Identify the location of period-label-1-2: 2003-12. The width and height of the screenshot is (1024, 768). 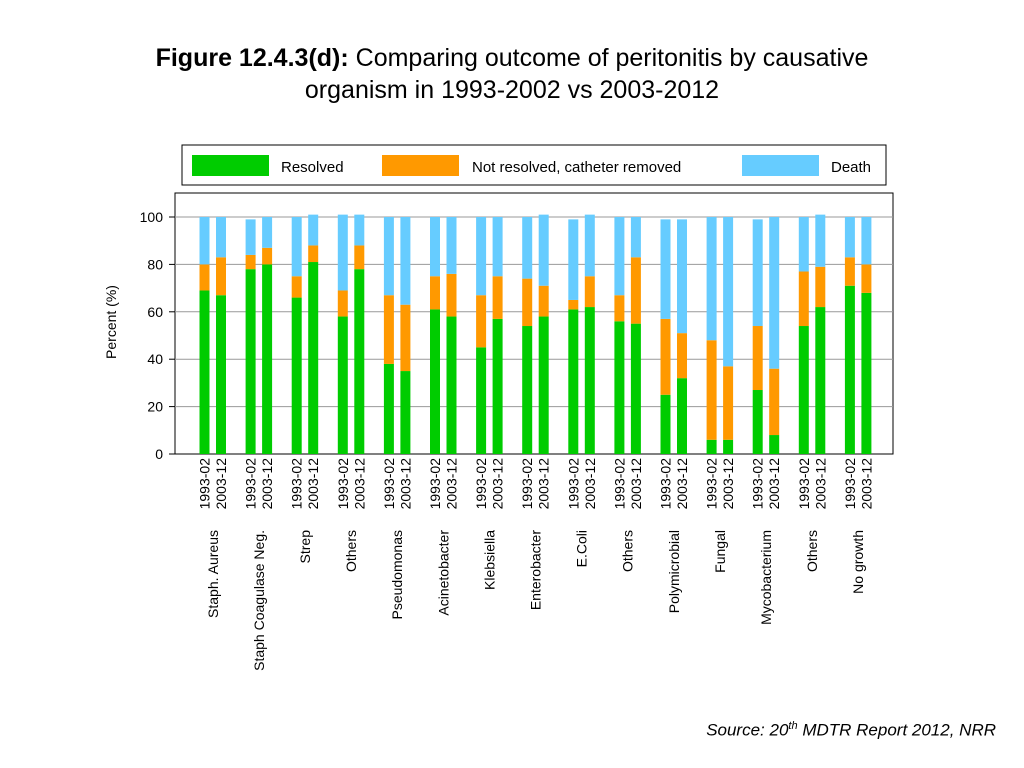
(221, 484).